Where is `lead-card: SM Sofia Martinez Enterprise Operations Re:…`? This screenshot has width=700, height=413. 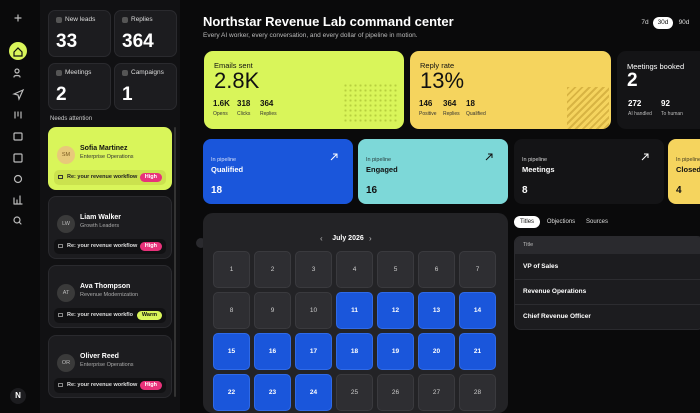
lead-card: SM Sofia Martinez Enterprise Operations Re:… is located at coordinates (110, 158).